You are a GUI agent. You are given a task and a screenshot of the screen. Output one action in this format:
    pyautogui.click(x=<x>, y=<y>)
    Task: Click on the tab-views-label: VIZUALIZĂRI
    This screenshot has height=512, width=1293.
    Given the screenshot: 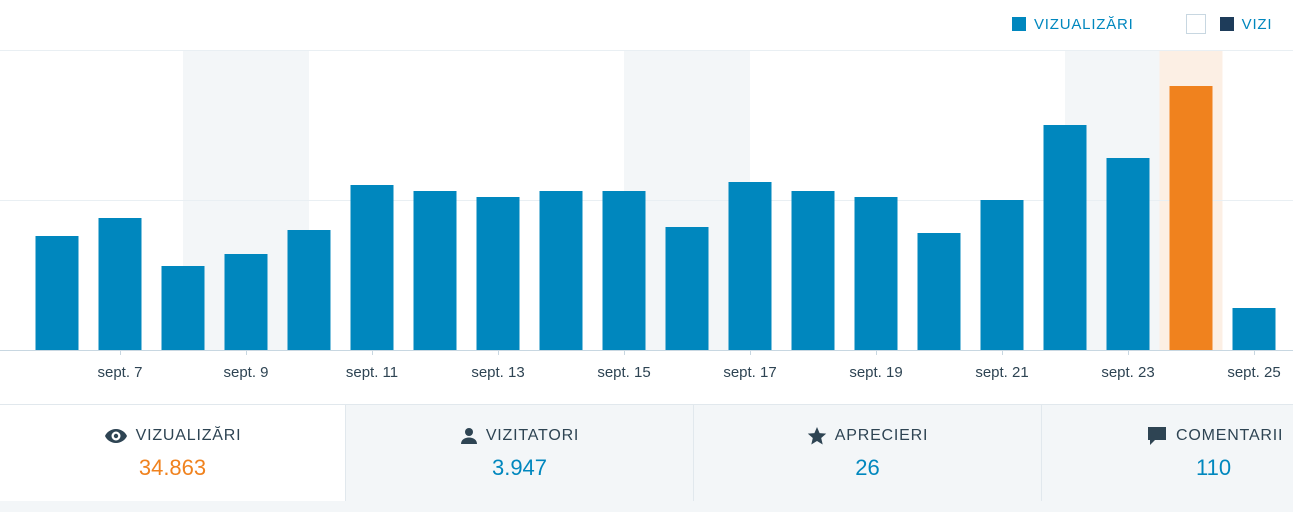 What is the action you would take?
    pyautogui.click(x=188, y=435)
    